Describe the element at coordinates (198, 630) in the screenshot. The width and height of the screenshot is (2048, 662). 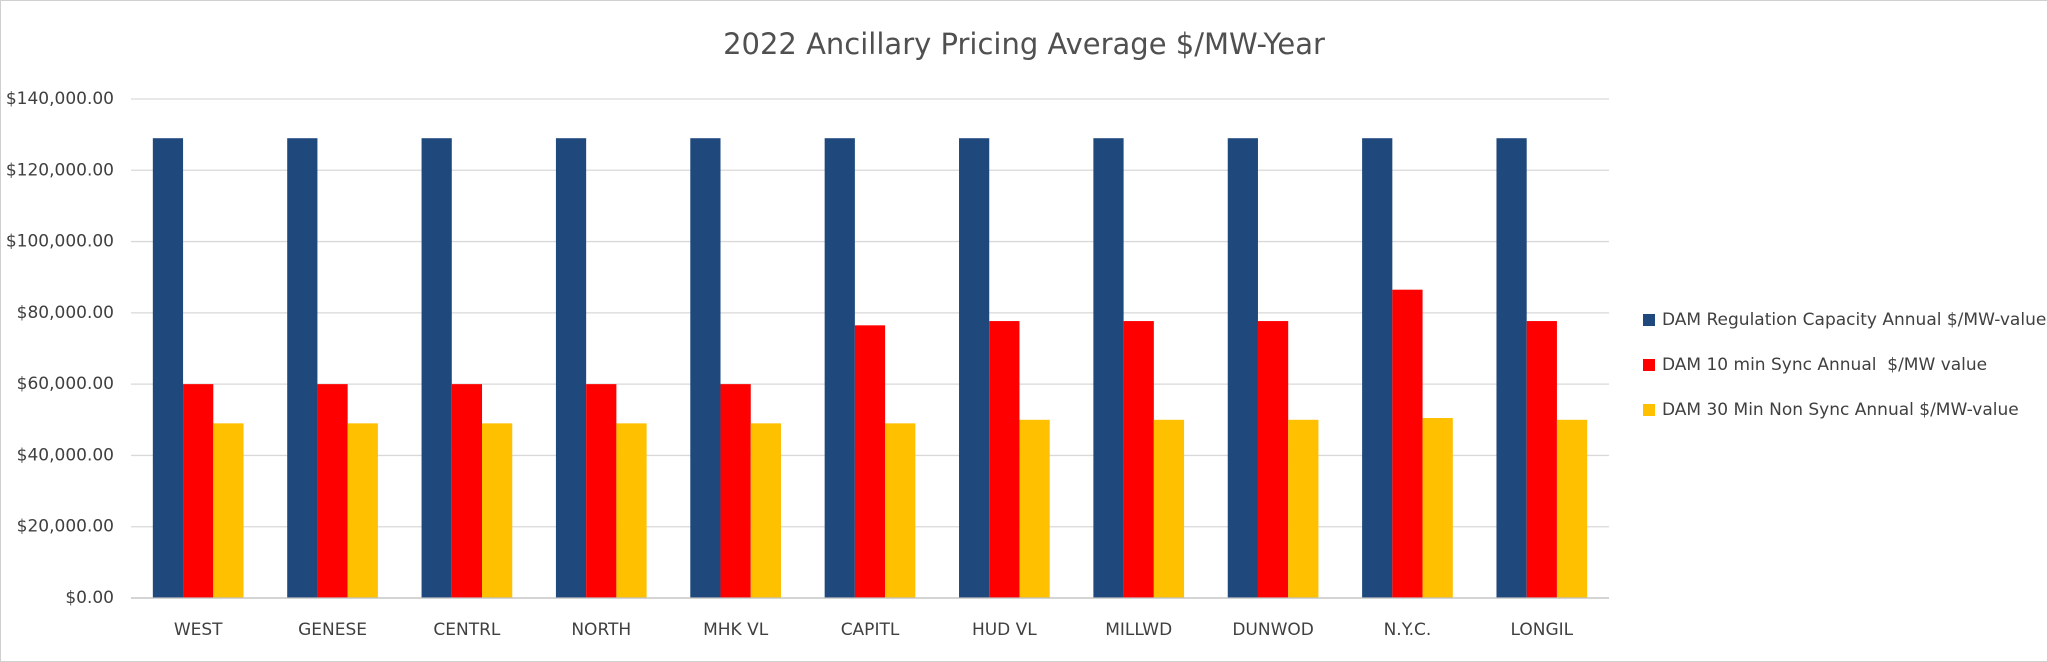
I see `x-tick-label: WEST` at that location.